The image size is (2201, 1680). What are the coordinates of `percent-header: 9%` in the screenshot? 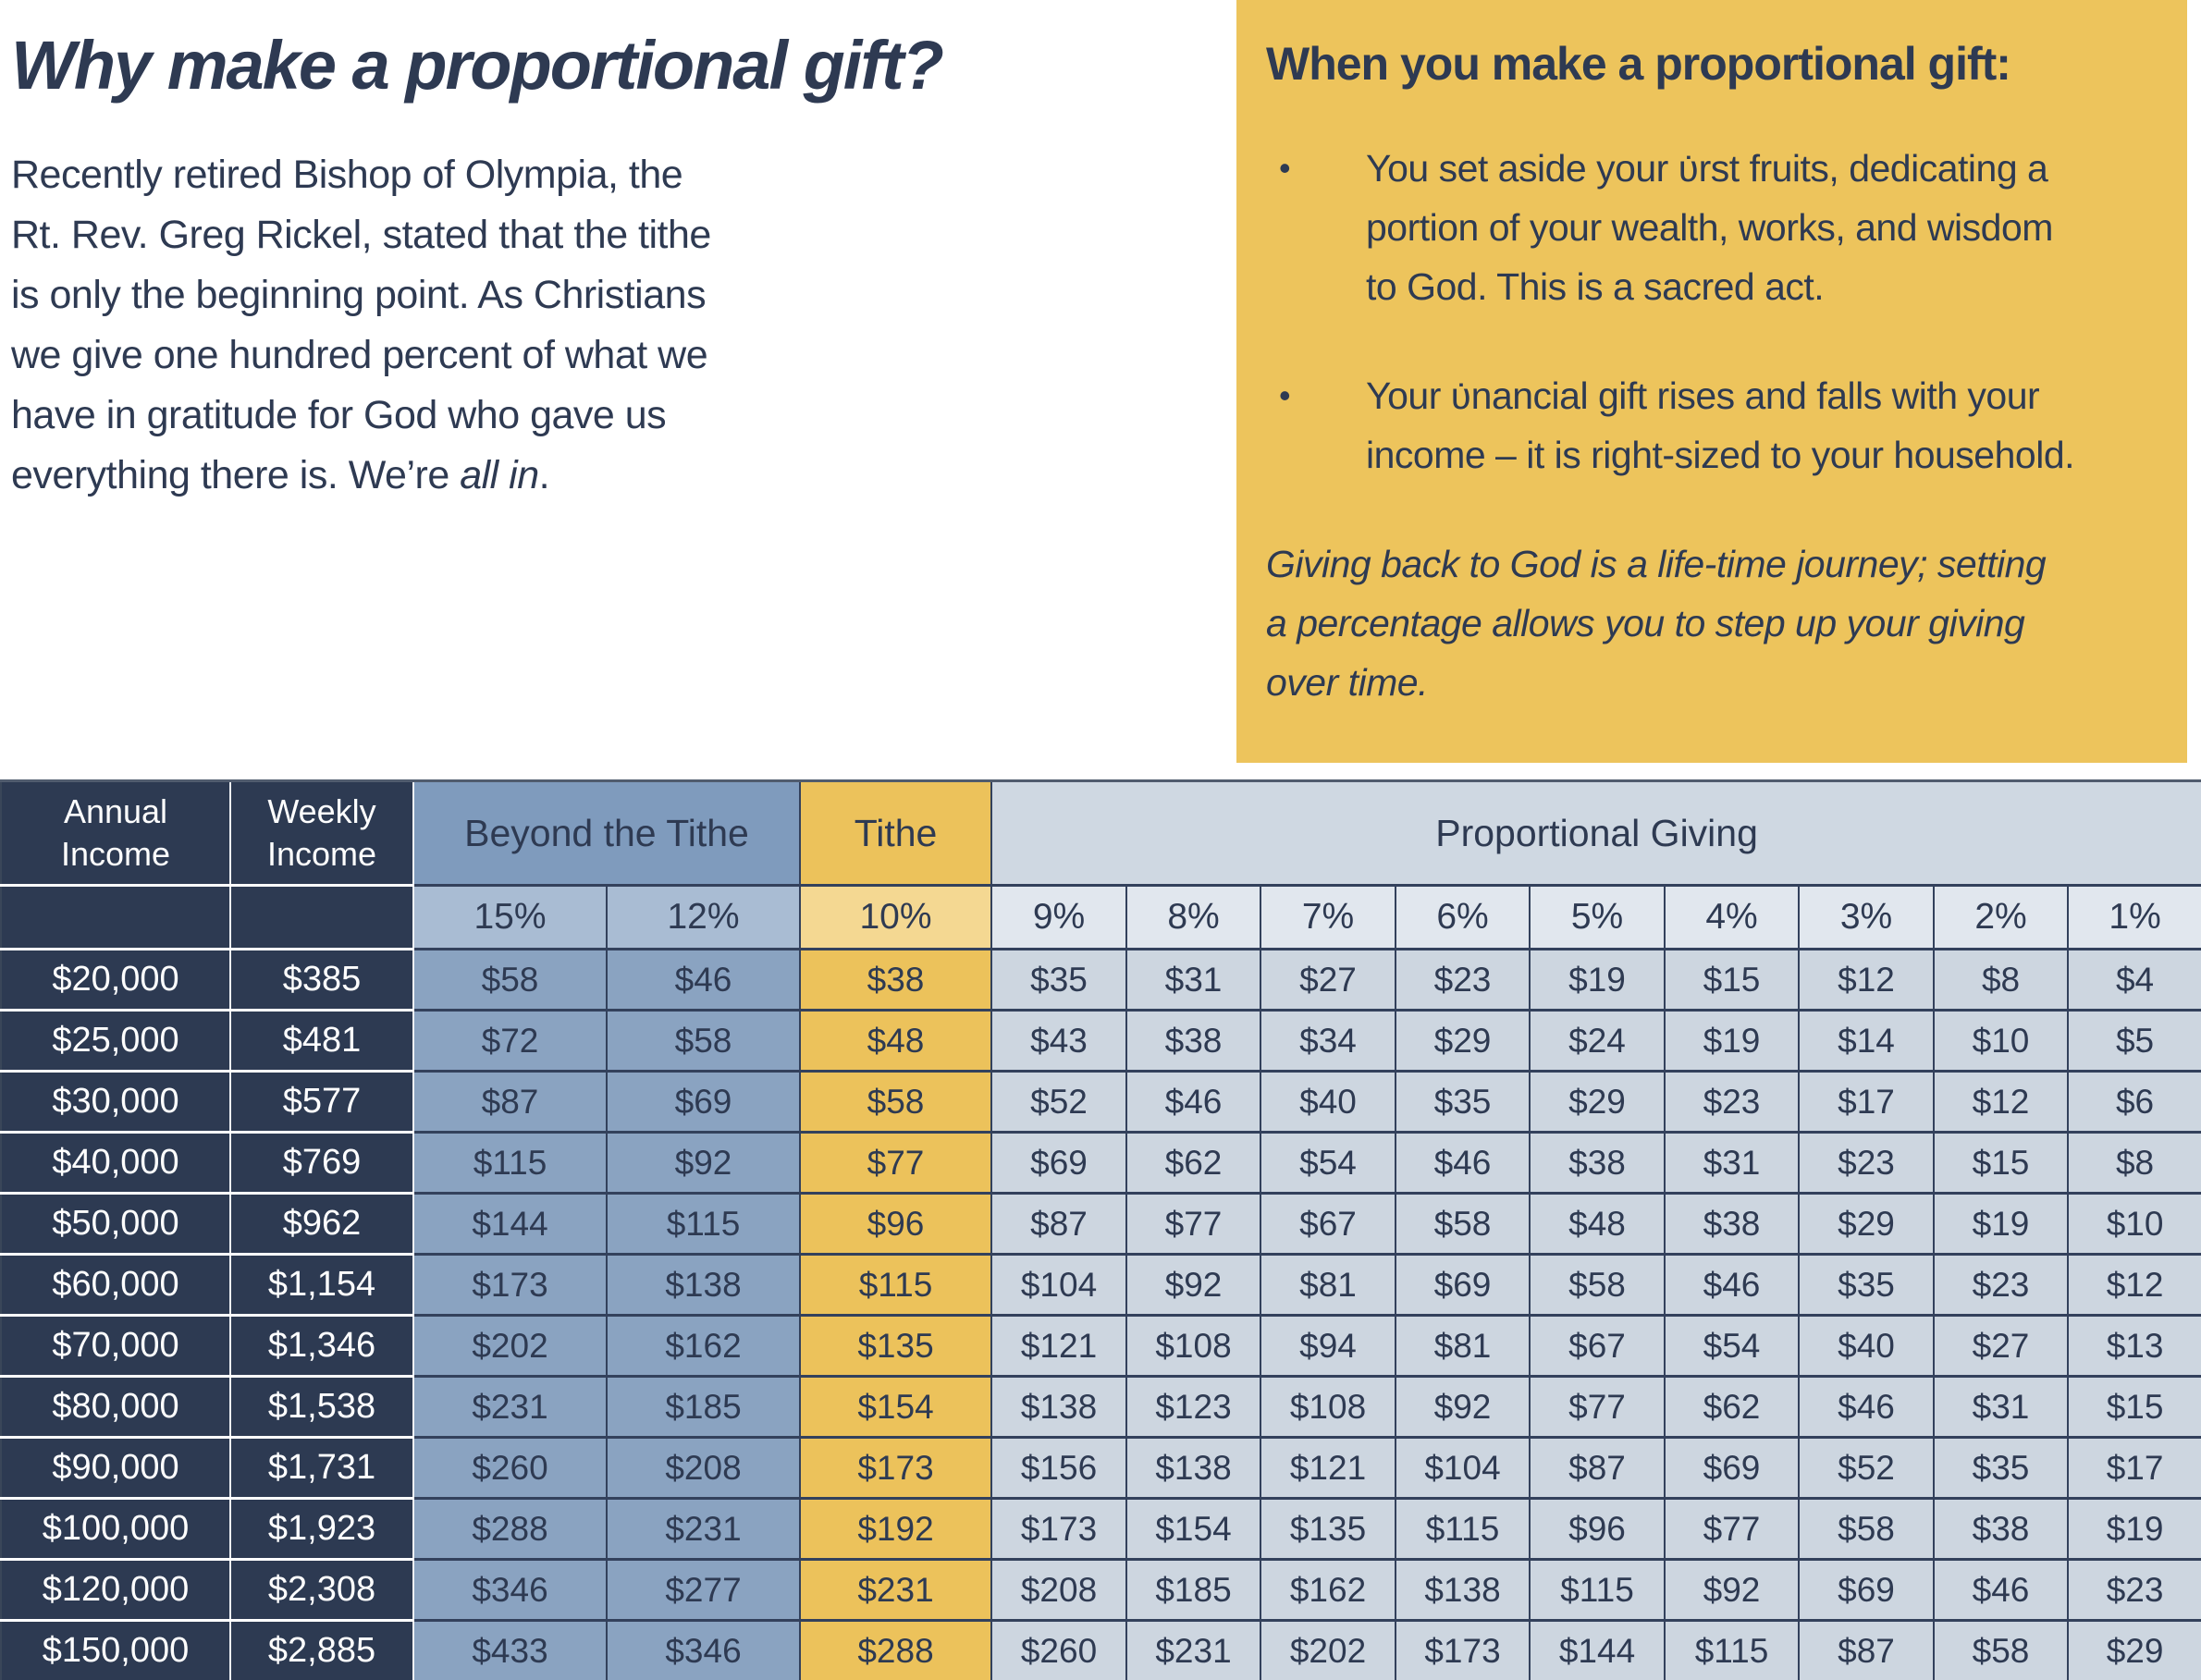 It's located at (1059, 917).